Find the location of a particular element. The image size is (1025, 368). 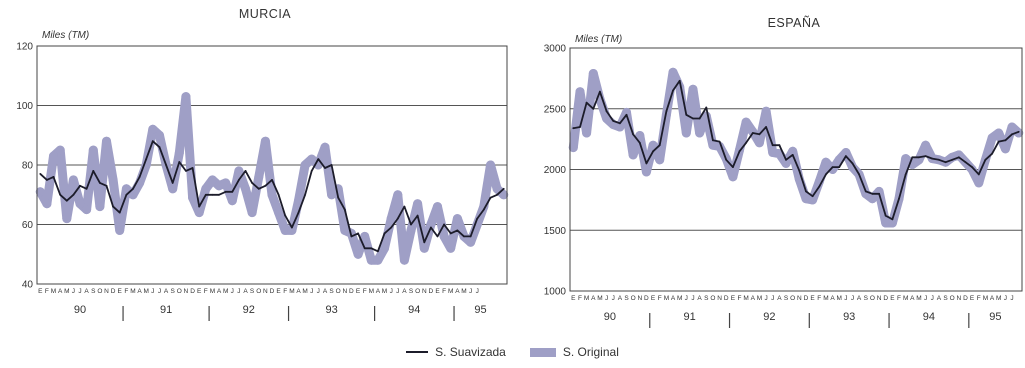

month-tick-murcia: A is located at coordinates (404, 291).